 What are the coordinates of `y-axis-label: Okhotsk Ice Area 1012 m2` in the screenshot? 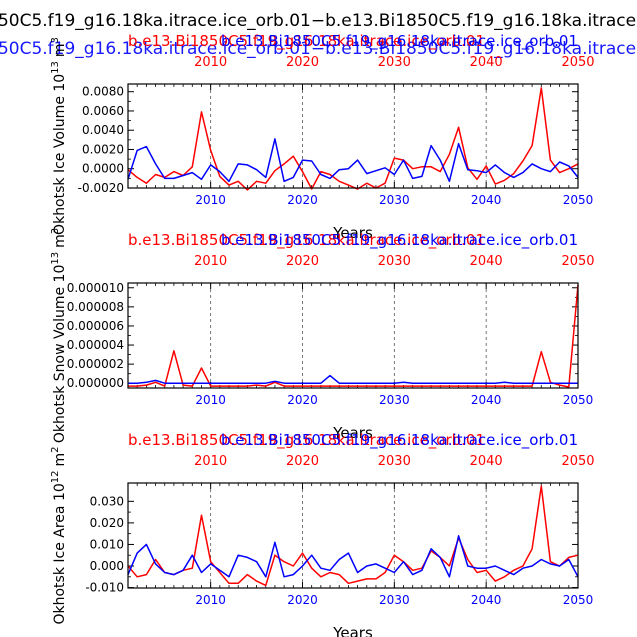 It's located at (59, 535).